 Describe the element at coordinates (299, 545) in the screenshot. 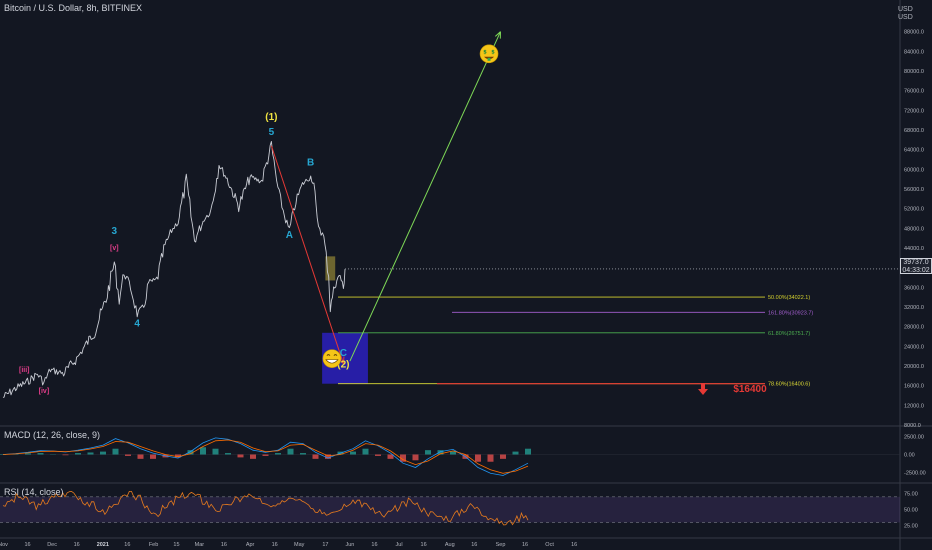

I see `time-tick-label: May` at that location.